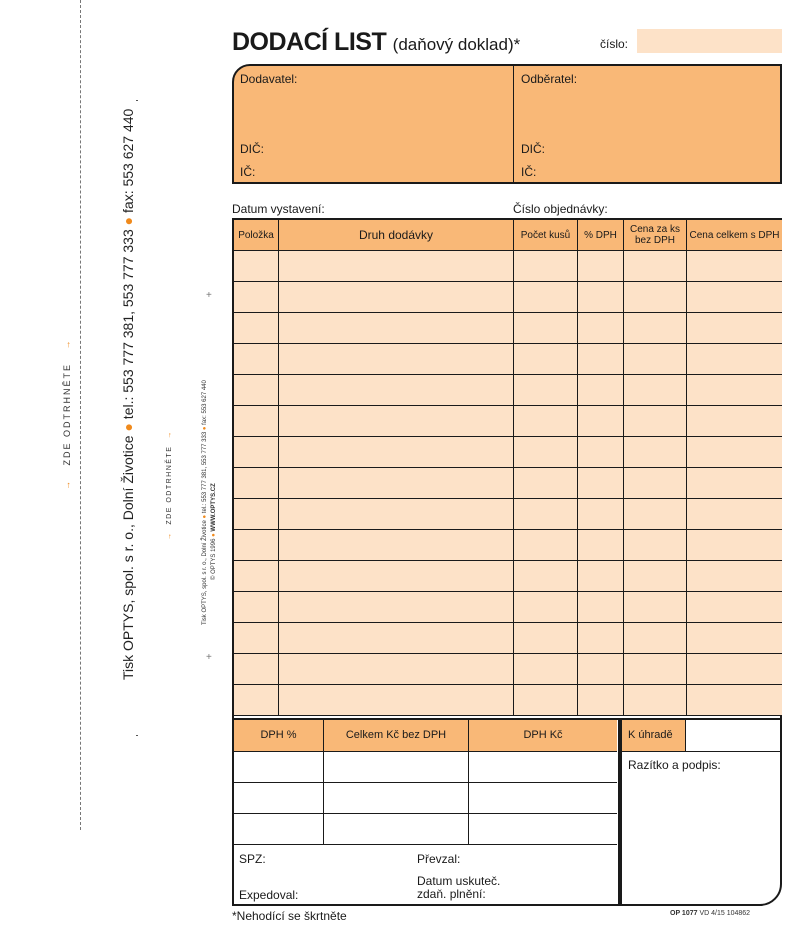  Describe the element at coordinates (709, 41) in the screenshot. I see `number-field` at that location.